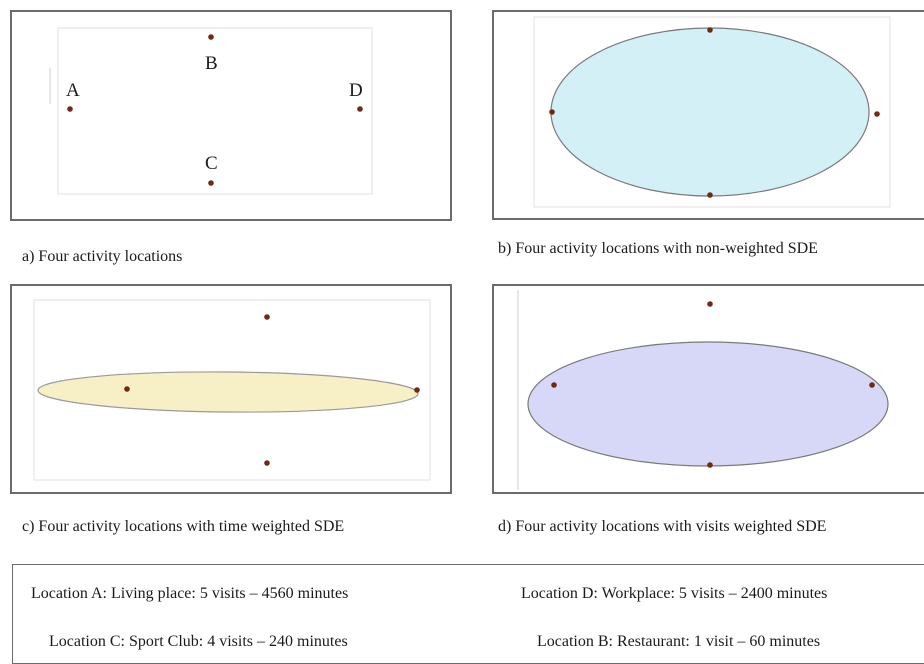 The height and width of the screenshot is (664, 924). What do you see at coordinates (102, 256) in the screenshot?
I see `caption-panel-a: a) Four activity locations` at bounding box center [102, 256].